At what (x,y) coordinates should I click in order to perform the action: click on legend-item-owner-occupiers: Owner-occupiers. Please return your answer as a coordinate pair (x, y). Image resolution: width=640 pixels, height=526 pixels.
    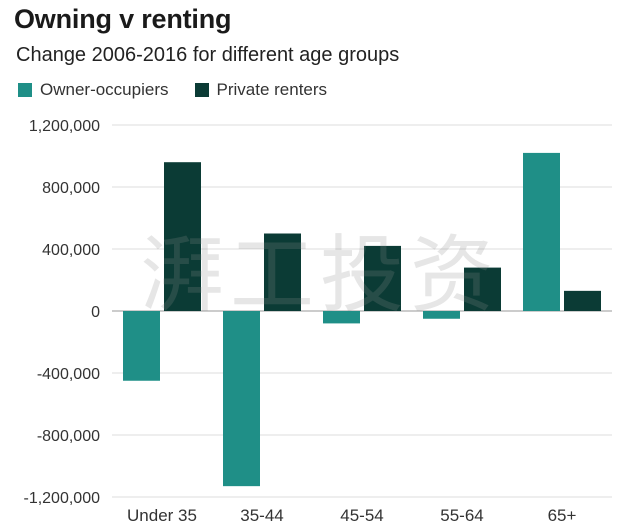
    Looking at the image, I should click on (93, 90).